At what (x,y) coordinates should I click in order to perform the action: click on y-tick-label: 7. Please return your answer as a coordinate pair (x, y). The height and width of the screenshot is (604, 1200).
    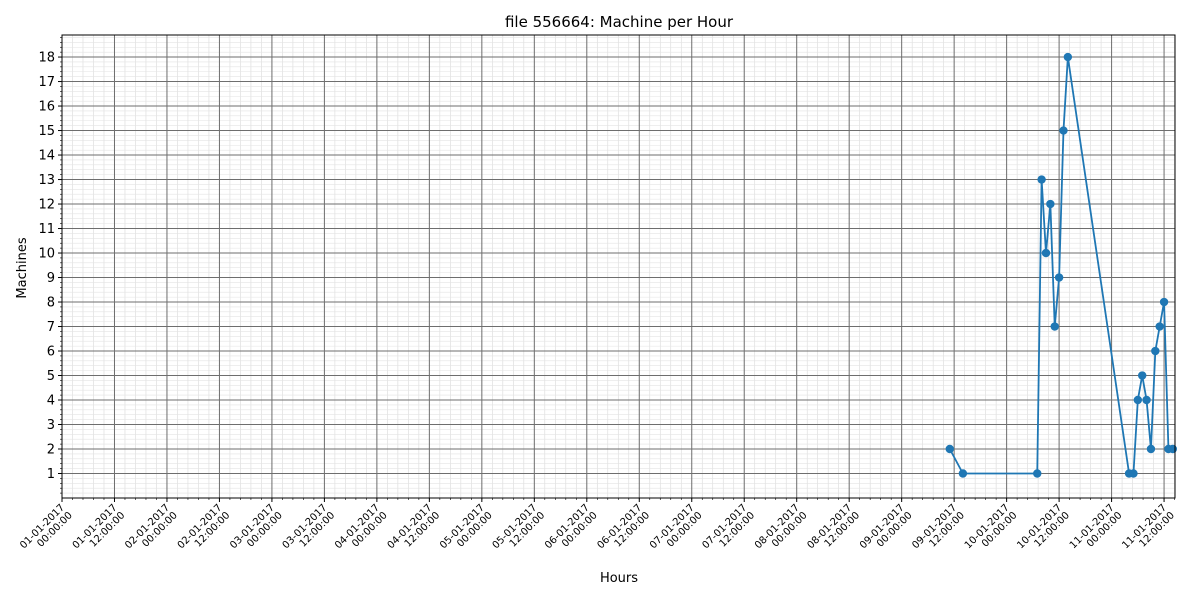
    Looking at the image, I should click on (51, 327).